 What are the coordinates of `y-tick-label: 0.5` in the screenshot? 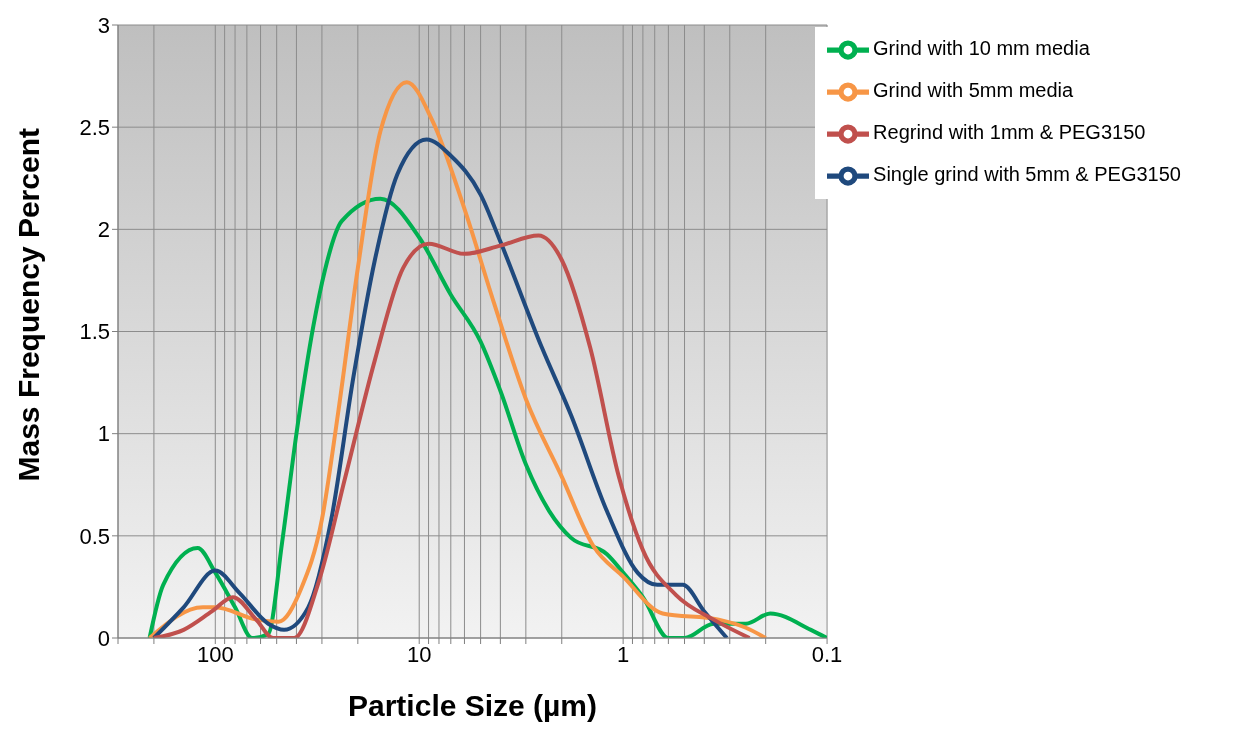 It's located at (94, 536).